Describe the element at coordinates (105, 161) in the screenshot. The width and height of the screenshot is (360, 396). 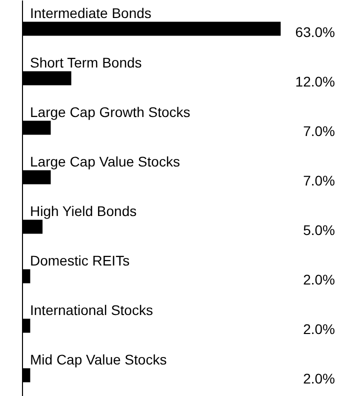
I see `y-tick-label: Large Cap Value Stocks` at that location.